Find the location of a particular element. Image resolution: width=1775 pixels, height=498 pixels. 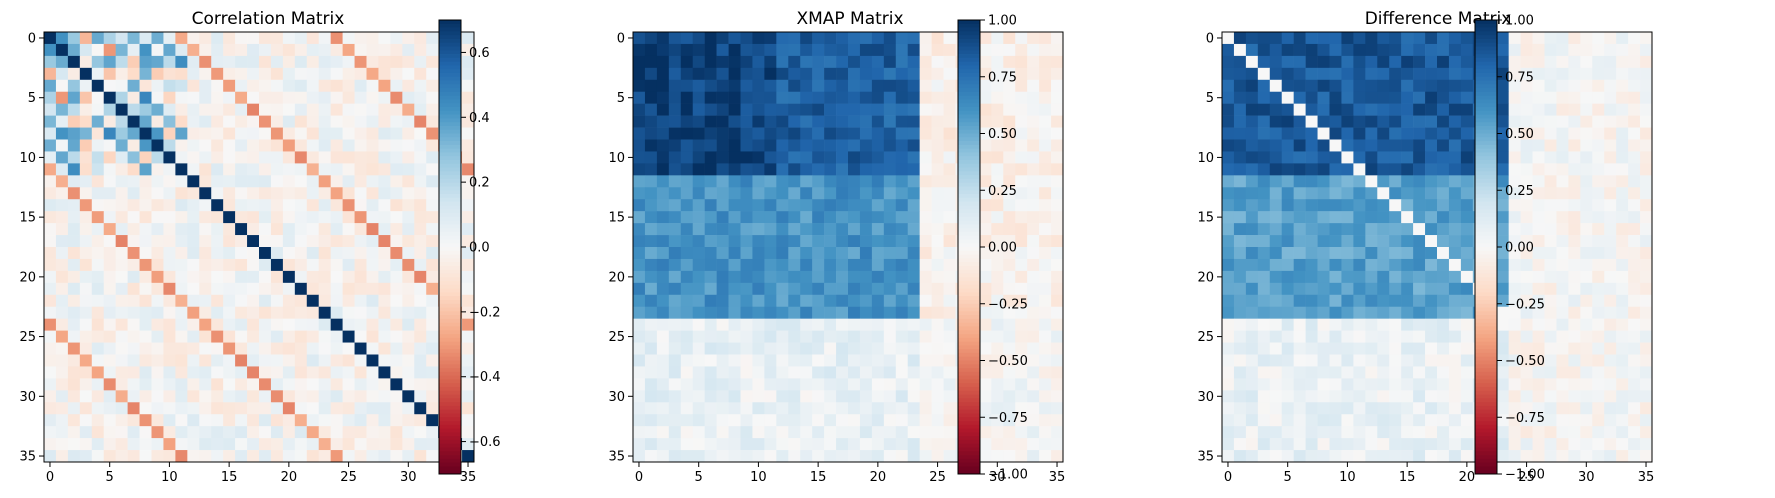

x-tick-label: 10 is located at coordinates (169, 477).